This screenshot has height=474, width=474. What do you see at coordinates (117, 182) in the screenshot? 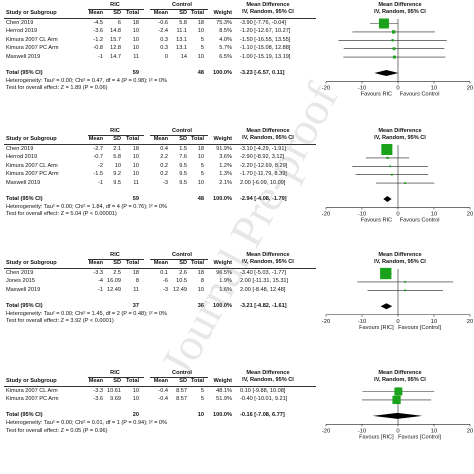
I see `study-sd1: 9.5` at bounding box center [117, 182].